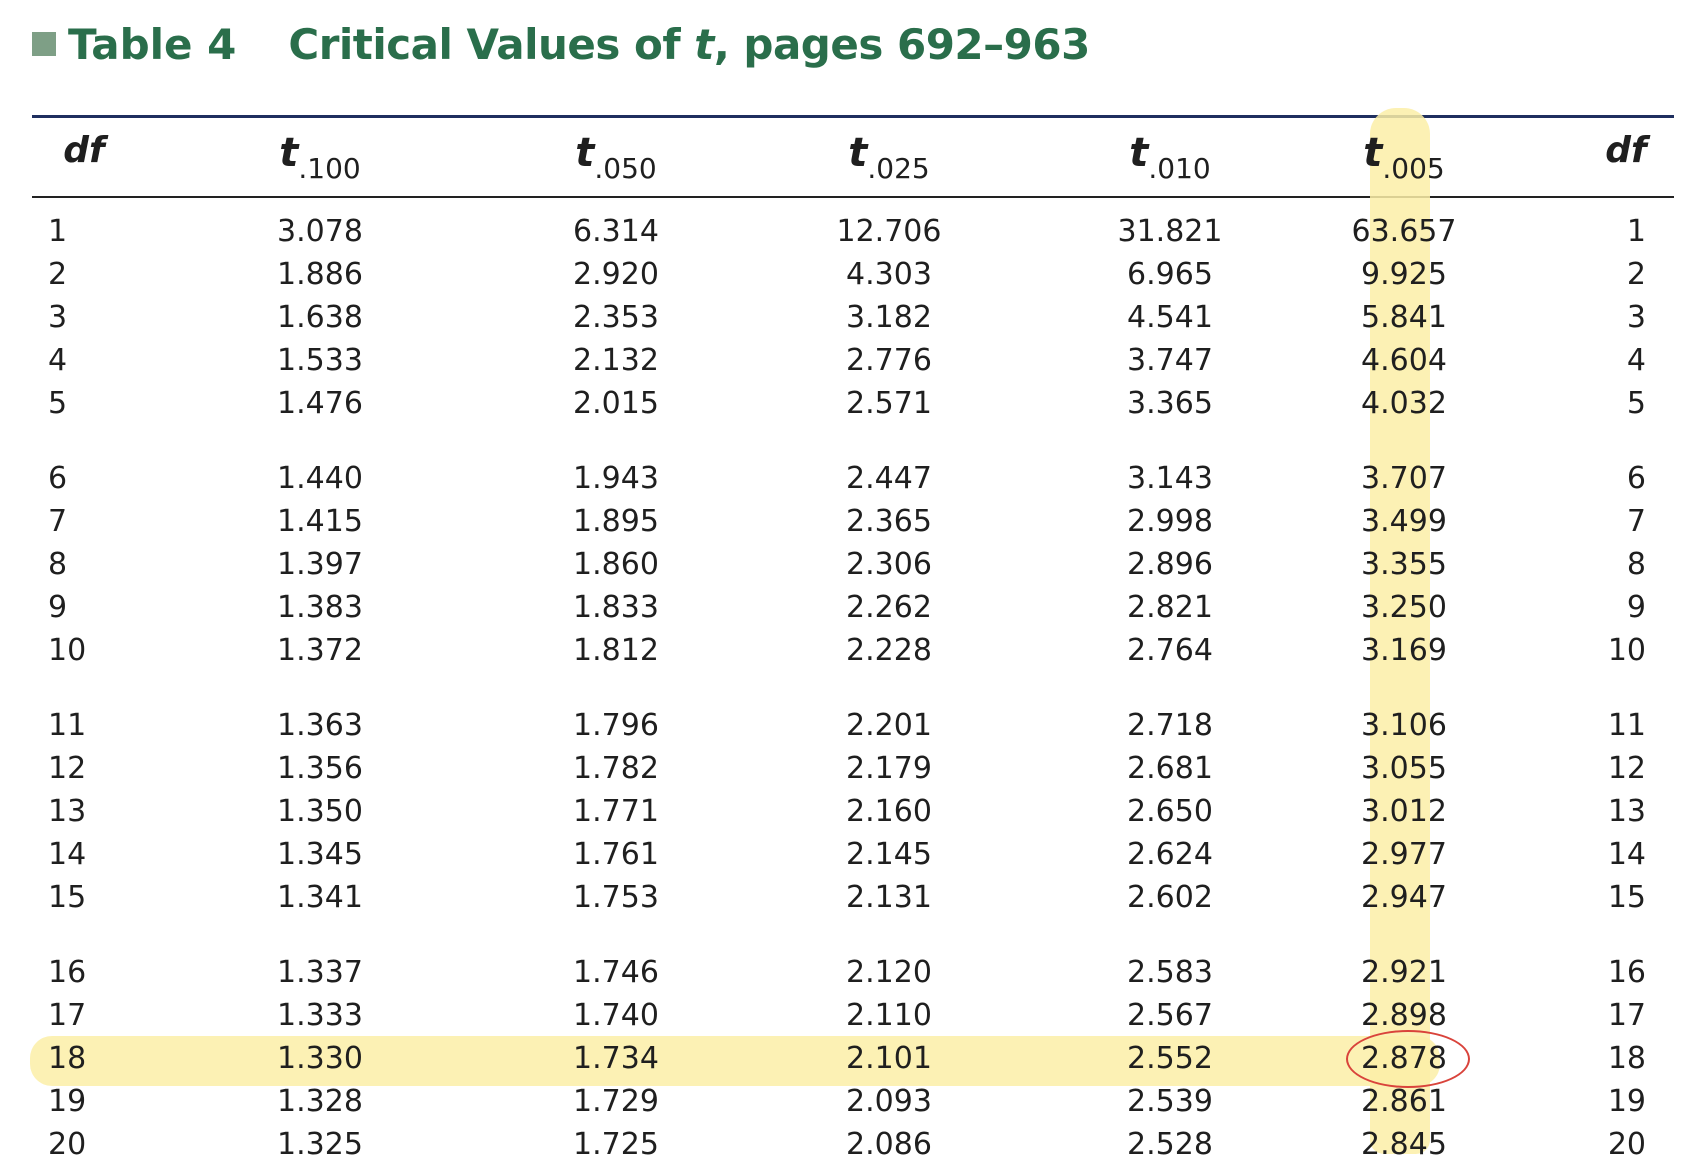  What do you see at coordinates (67, 768) in the screenshot?
I see `row-df-left: 12` at bounding box center [67, 768].